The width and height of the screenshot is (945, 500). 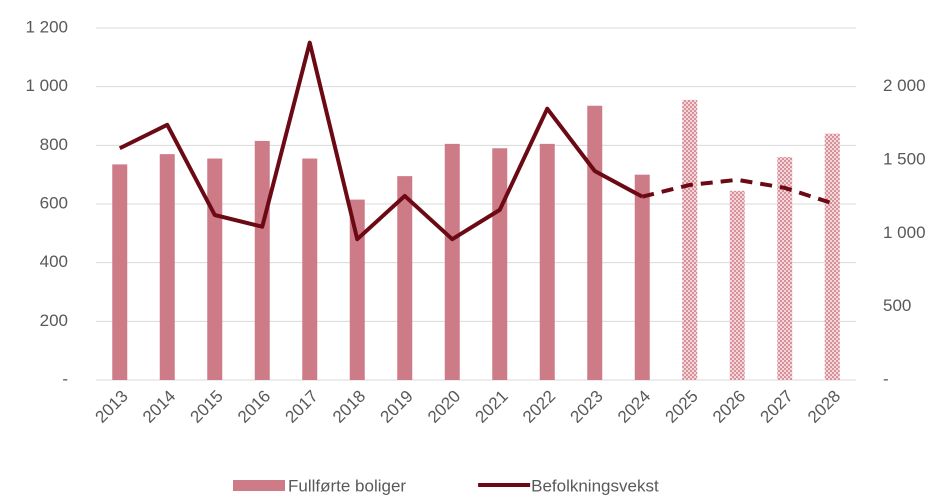 What do you see at coordinates (349, 407) in the screenshot?
I see `x-tick-label: 2018` at bounding box center [349, 407].